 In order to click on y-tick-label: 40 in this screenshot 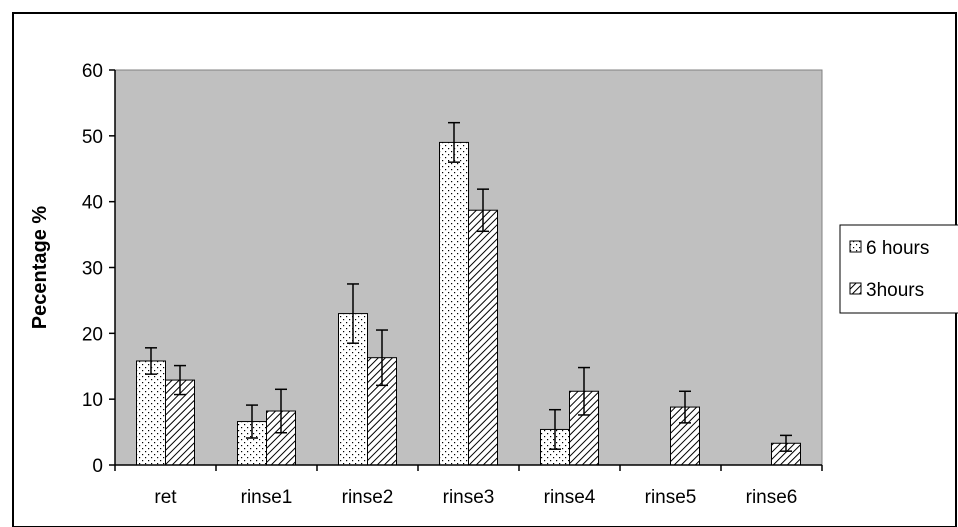, I will do `click(92, 203)`.